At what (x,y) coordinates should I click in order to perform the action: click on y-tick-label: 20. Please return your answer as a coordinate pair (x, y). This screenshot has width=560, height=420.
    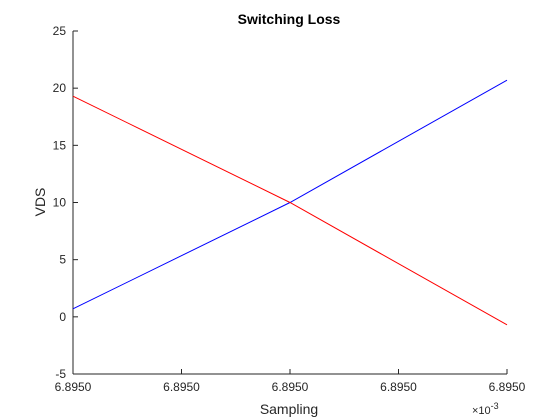
    Looking at the image, I should click on (60, 88).